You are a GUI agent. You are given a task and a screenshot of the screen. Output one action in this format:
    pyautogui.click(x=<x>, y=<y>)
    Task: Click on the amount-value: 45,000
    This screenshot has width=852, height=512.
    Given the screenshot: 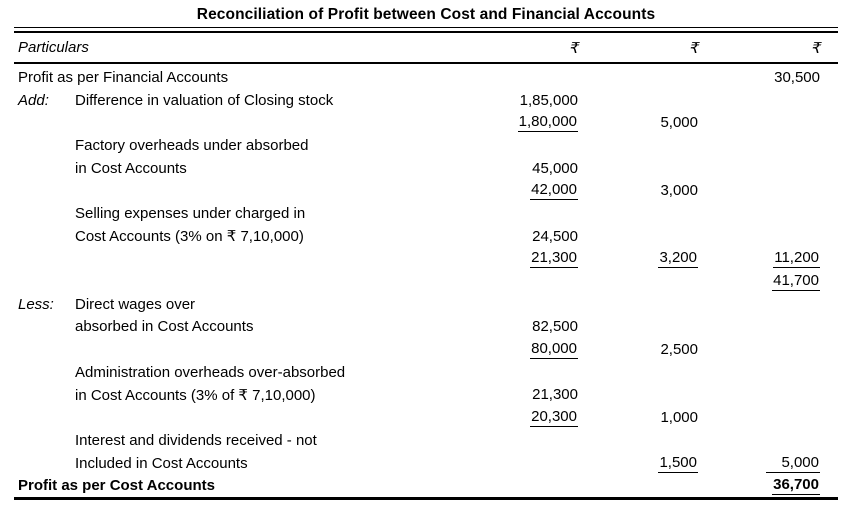 What is the action you would take?
    pyautogui.click(x=555, y=168)
    